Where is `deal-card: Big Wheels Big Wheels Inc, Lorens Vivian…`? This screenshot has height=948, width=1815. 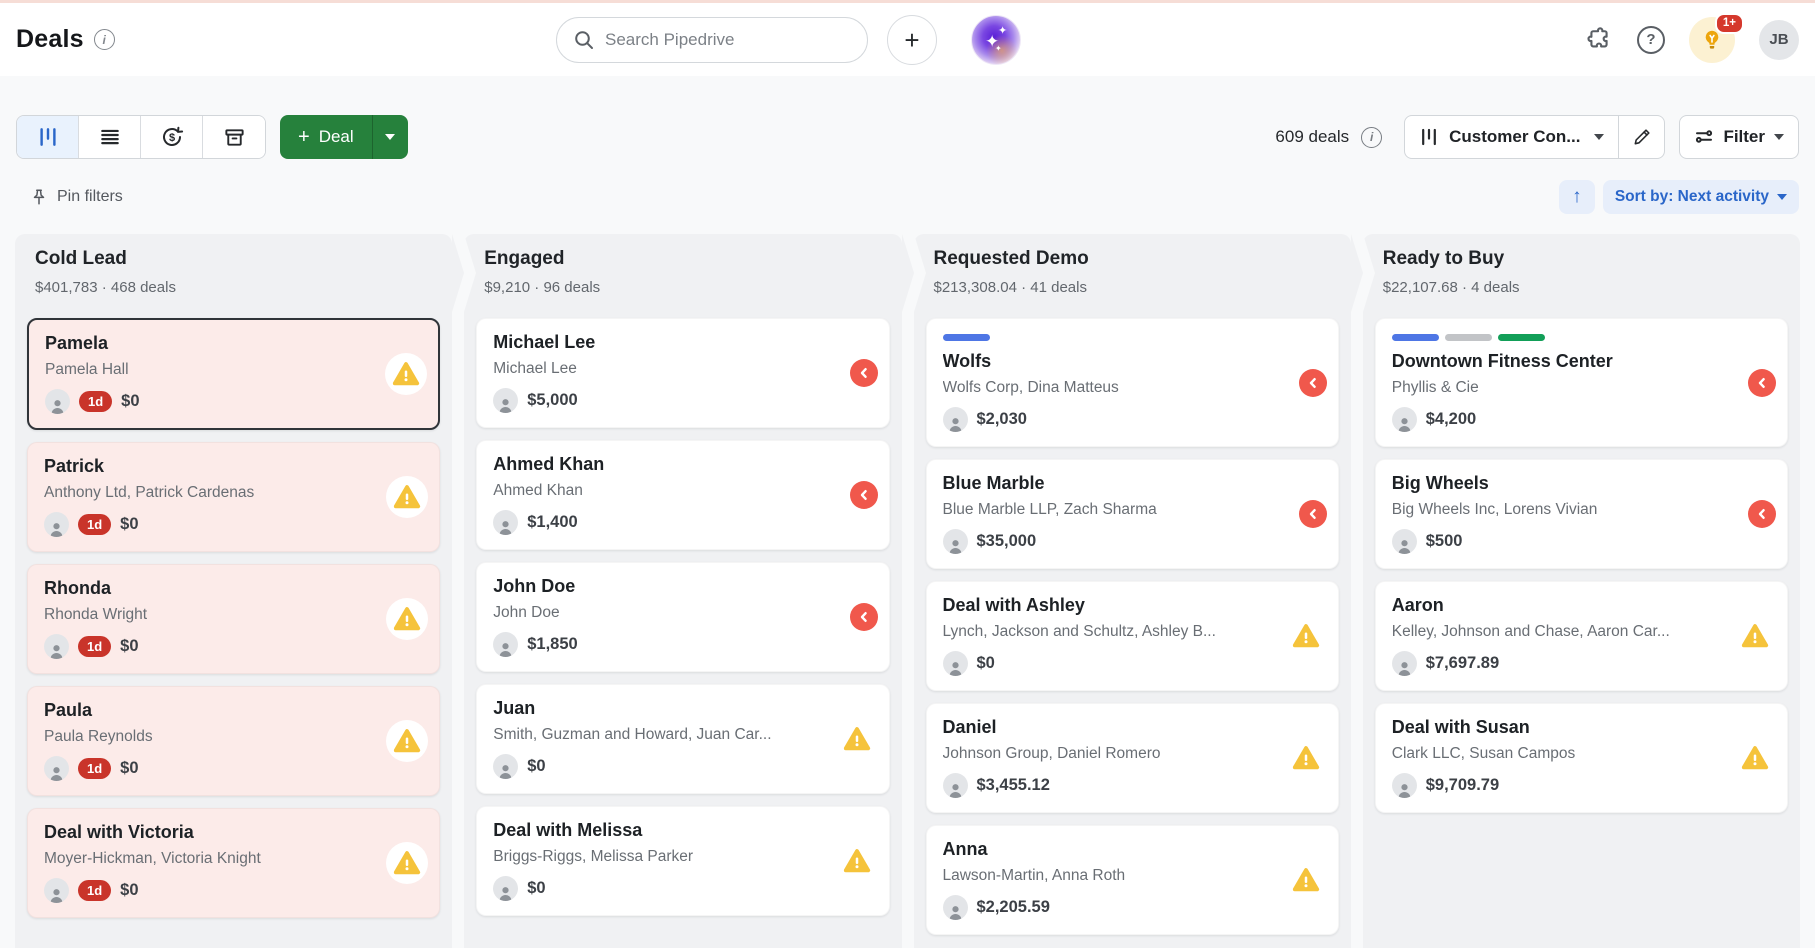
deal-card: Big Wheels Big Wheels Inc, Lorens Vivian… is located at coordinates (1581, 514).